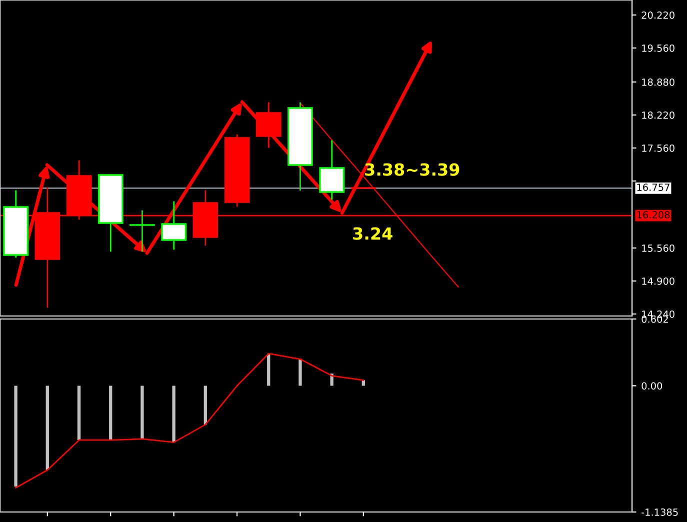  Describe the element at coordinates (660, 512) in the screenshot. I see `y-tick-label: -1.1385` at that location.